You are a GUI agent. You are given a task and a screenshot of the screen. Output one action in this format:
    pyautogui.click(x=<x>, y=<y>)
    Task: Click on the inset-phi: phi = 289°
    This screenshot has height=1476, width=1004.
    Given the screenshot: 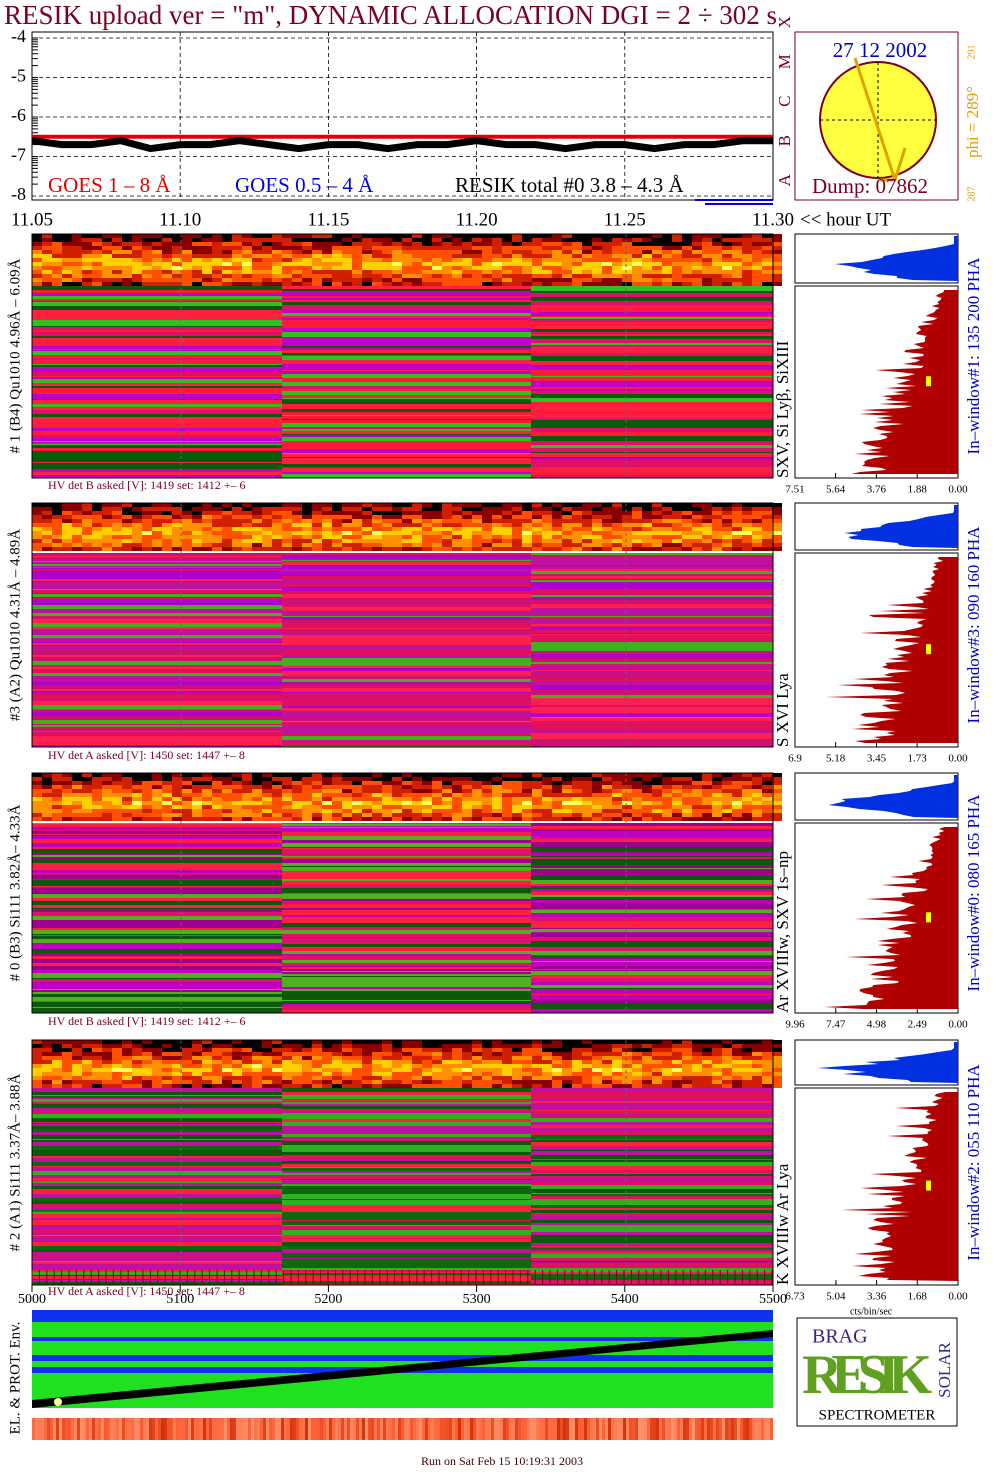 What is the action you would take?
    pyautogui.click(x=972, y=122)
    